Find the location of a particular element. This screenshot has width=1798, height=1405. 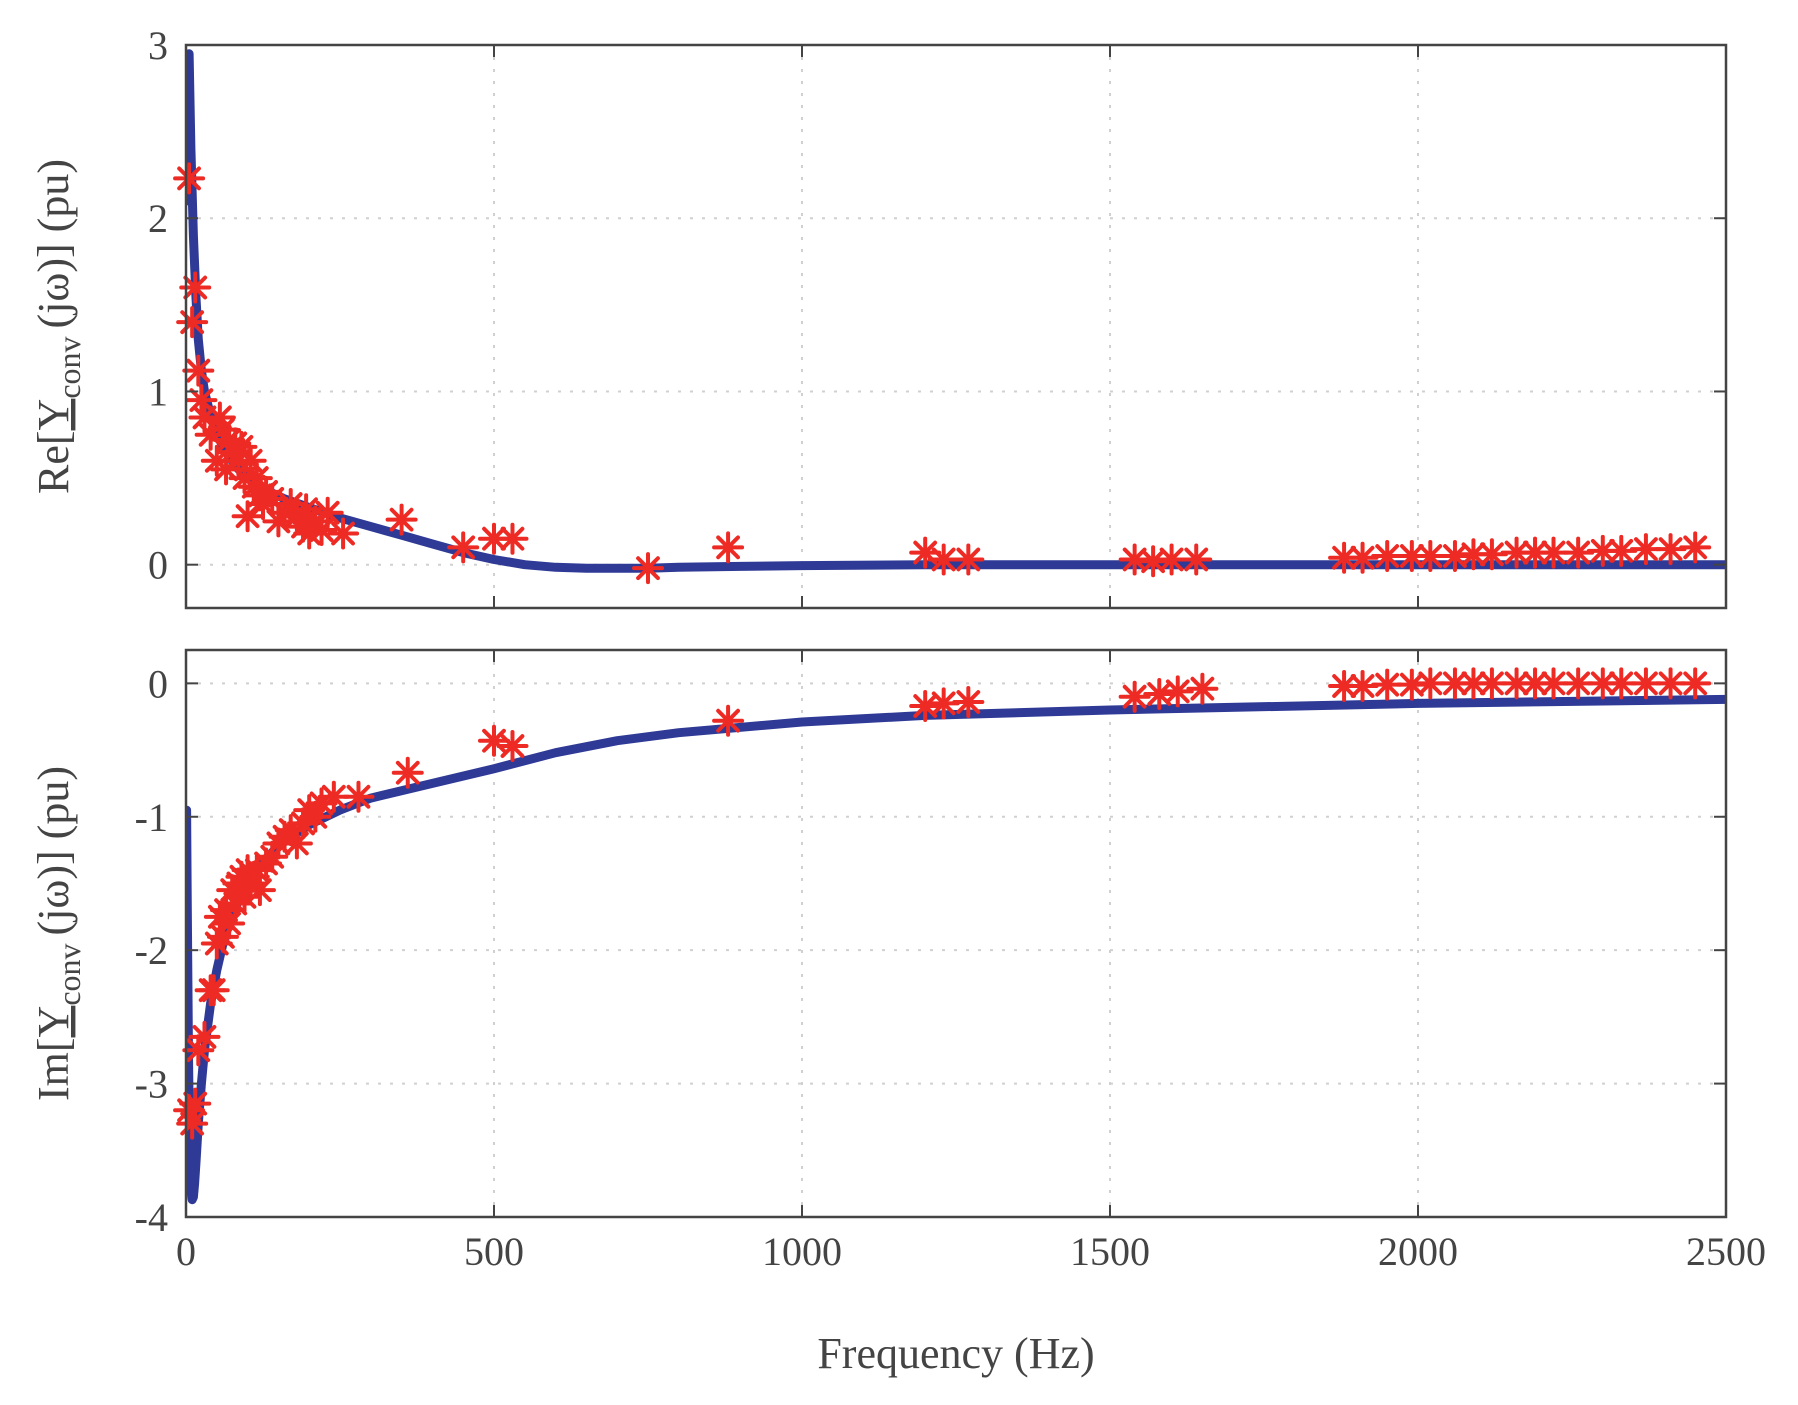

x-tick-label: 500 is located at coordinates (494, 1251).